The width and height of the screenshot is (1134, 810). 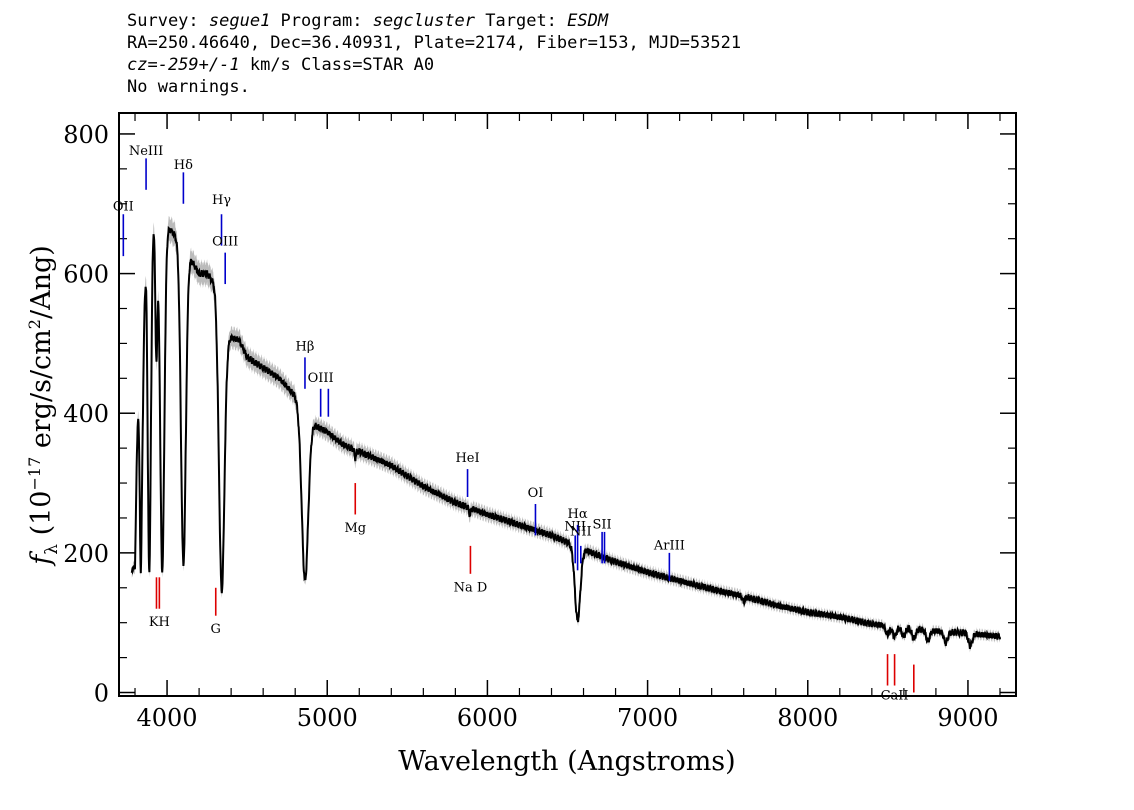 I want to click on target-value: ESDM, so click(x=588, y=21).